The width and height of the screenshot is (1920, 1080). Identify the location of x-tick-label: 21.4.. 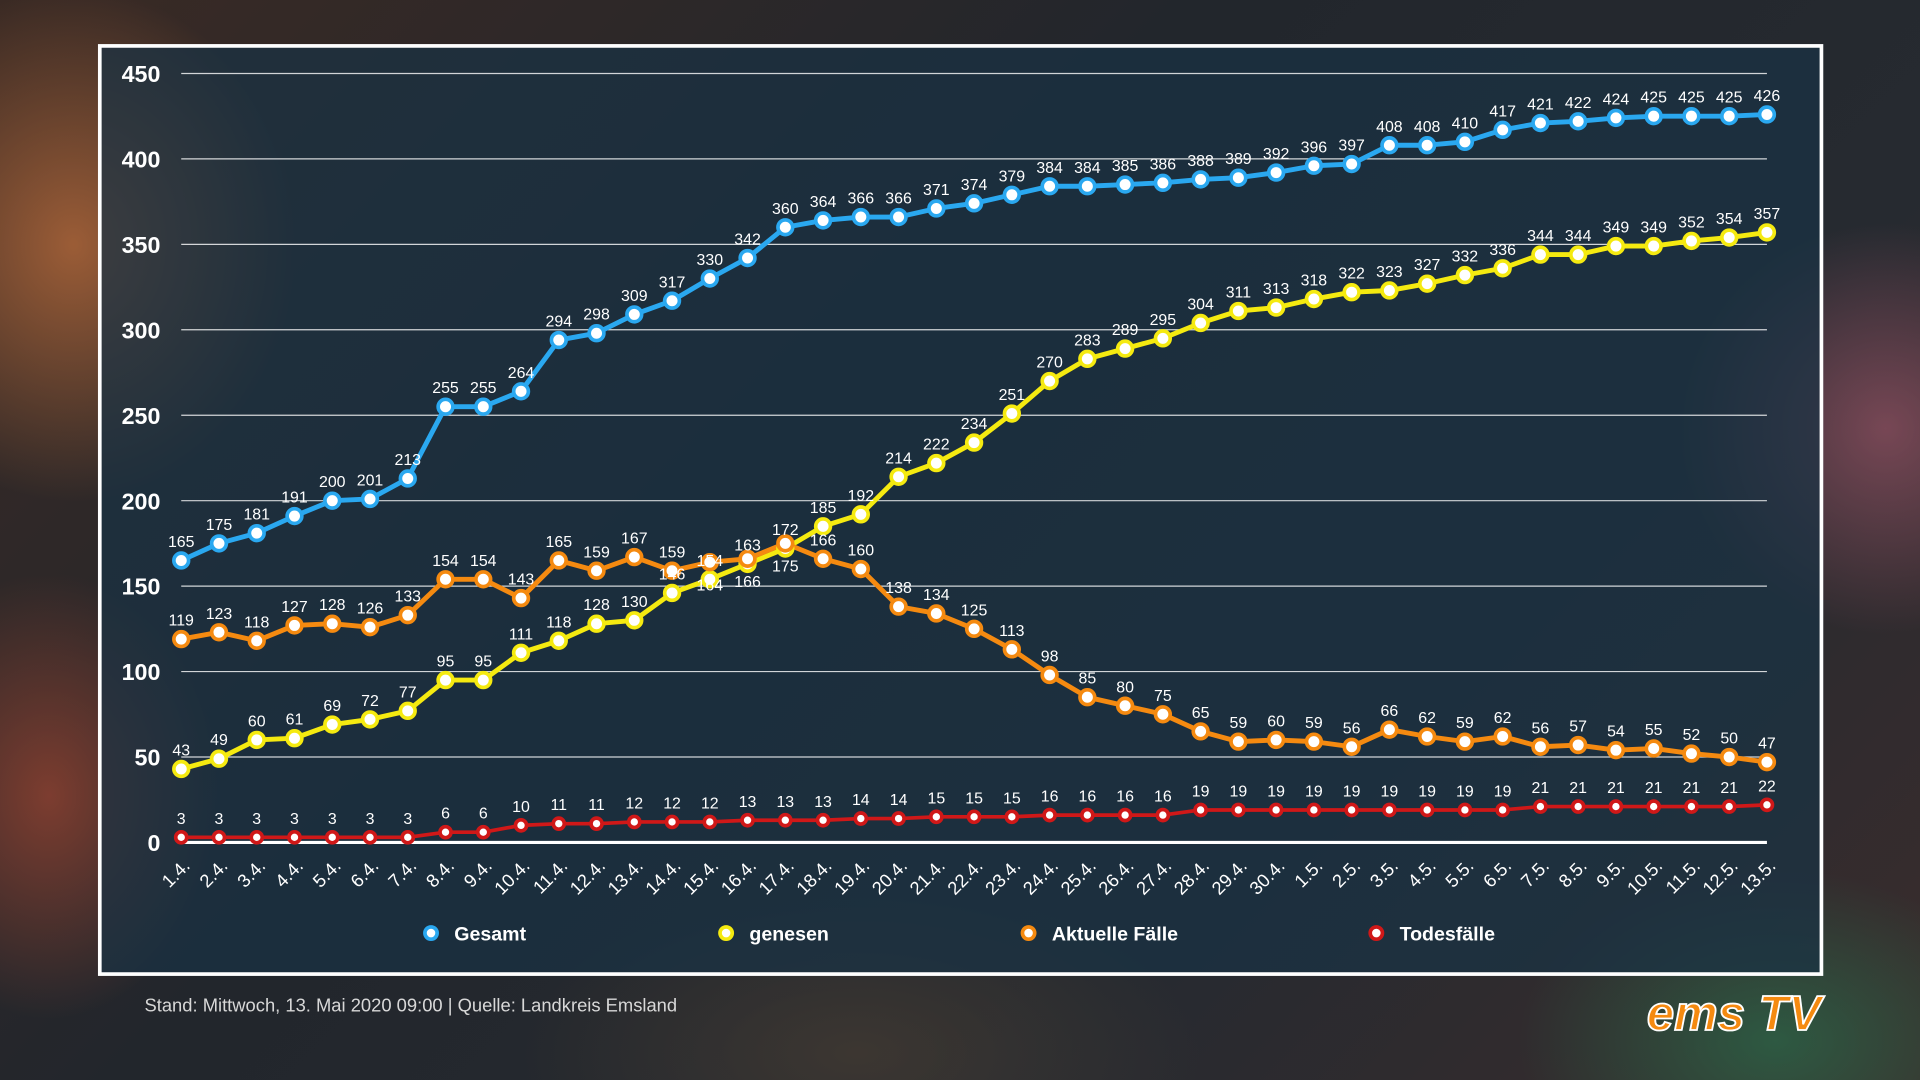
(927, 877).